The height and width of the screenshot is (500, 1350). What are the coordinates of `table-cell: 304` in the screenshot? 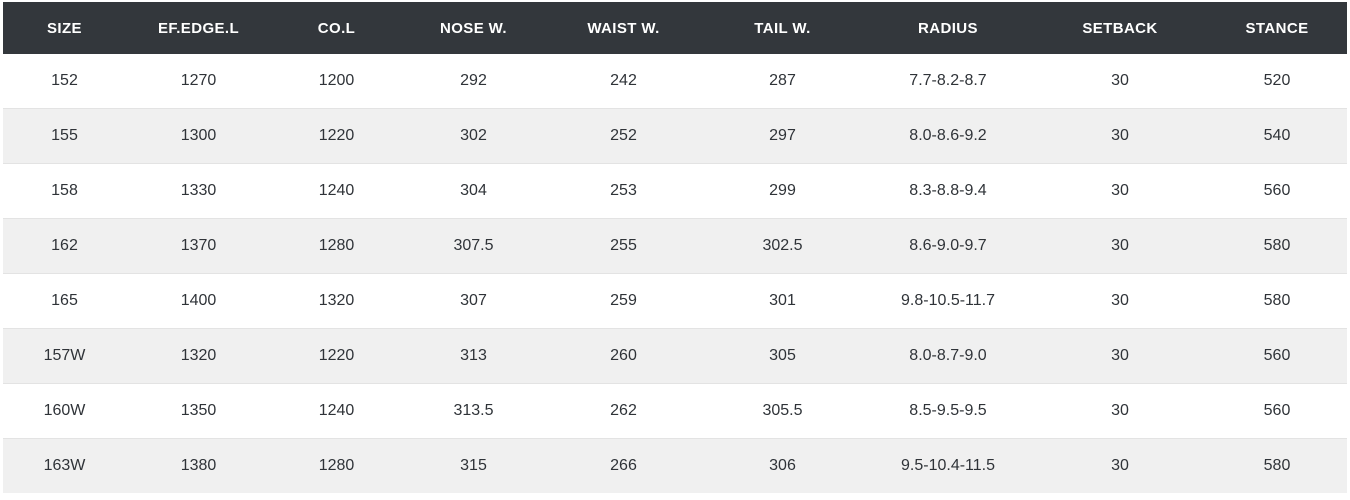 It's located at (473, 190).